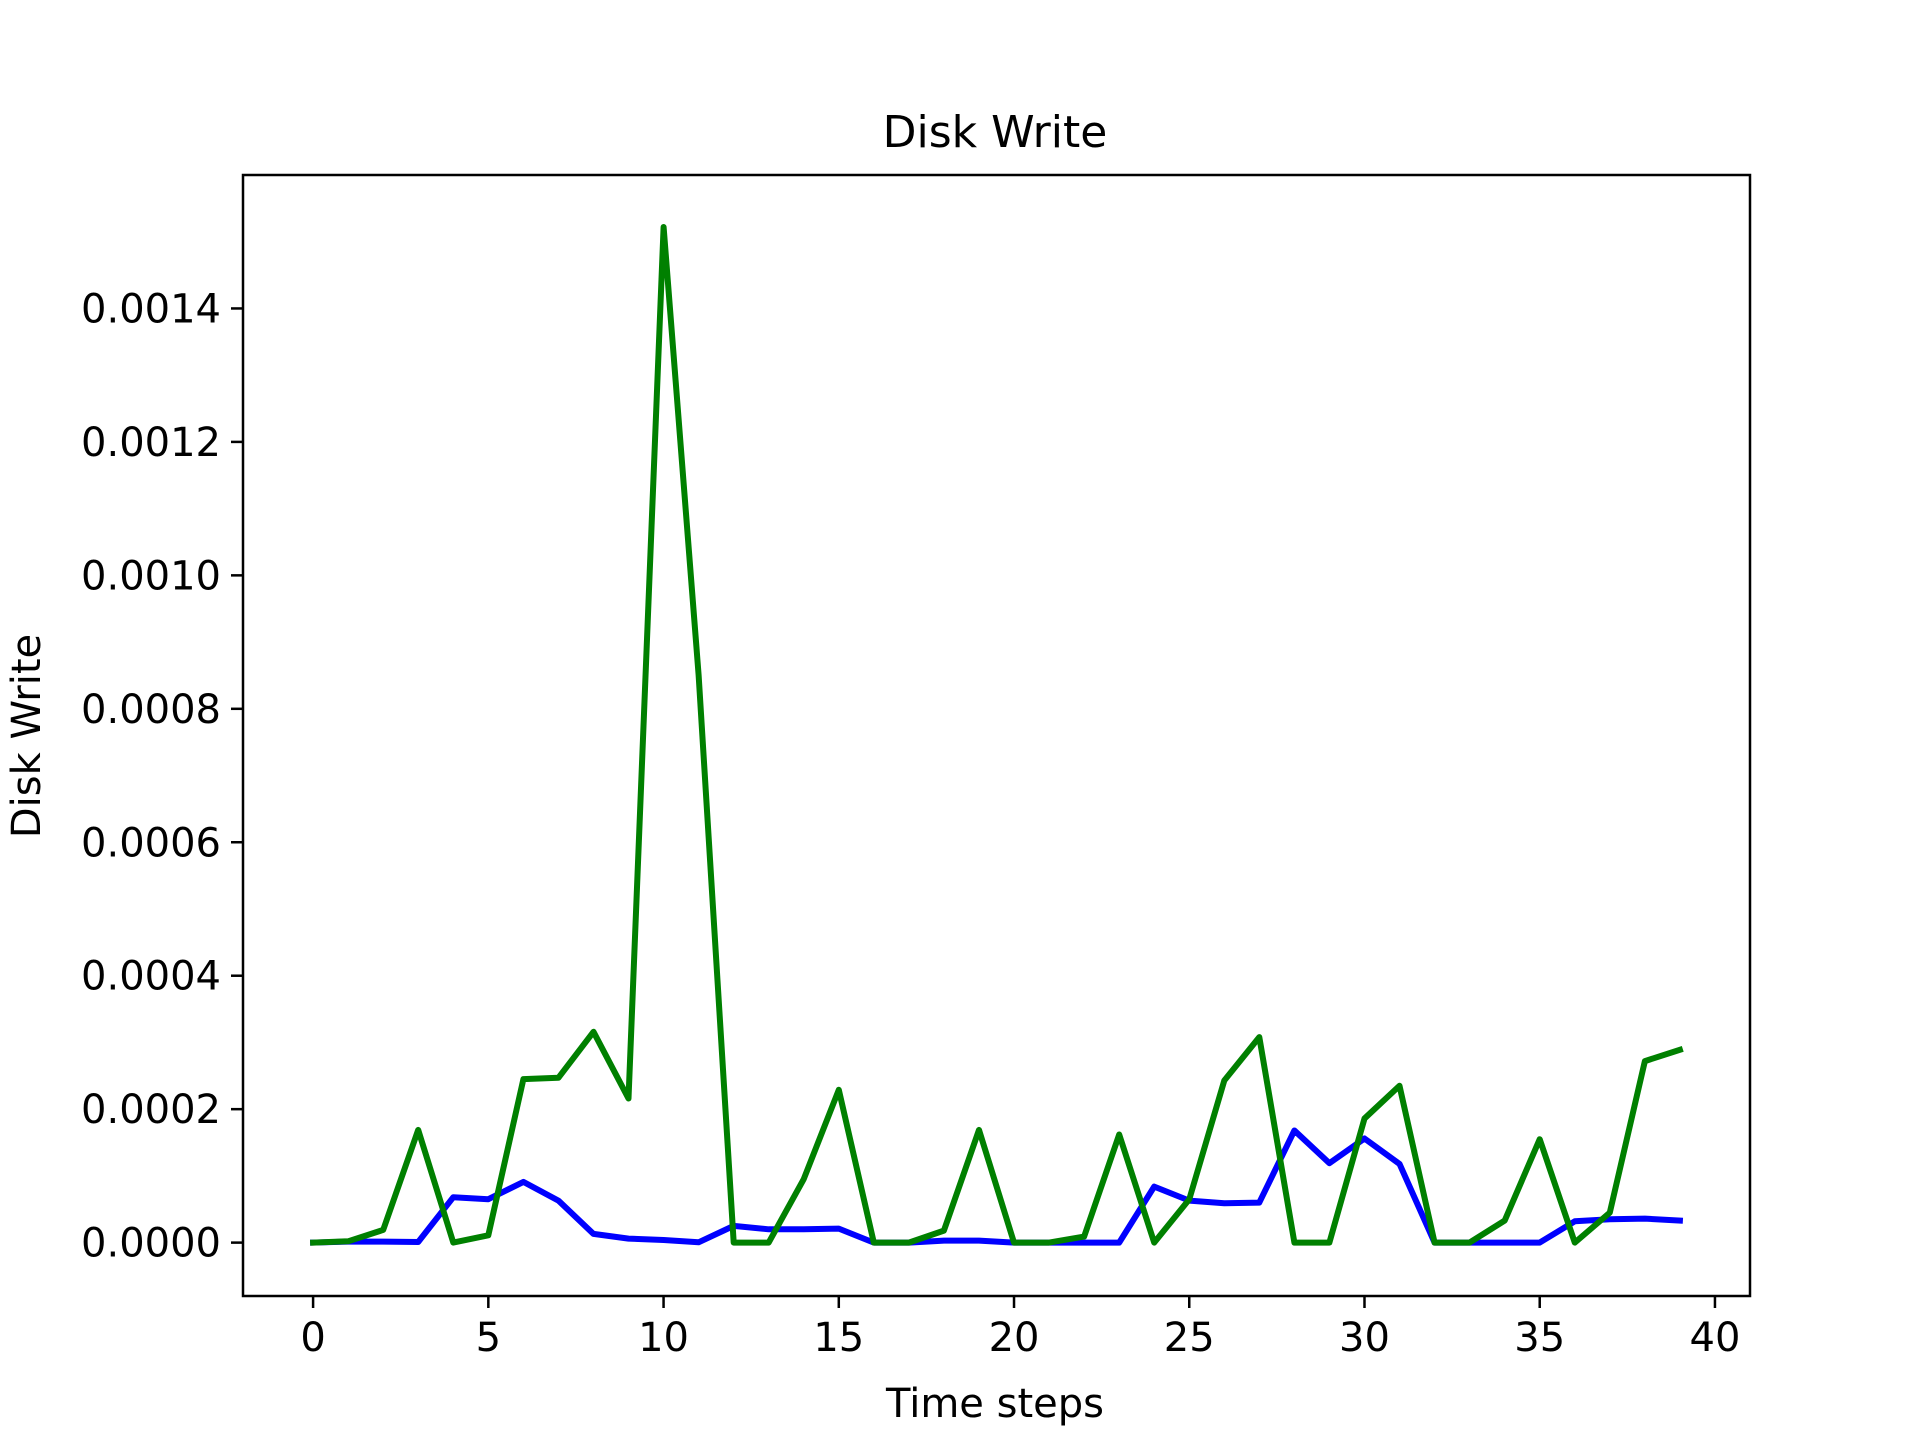 The width and height of the screenshot is (1920, 1440). Describe the element at coordinates (1364, 1338) in the screenshot. I see `x-tick-label: 30` at that location.